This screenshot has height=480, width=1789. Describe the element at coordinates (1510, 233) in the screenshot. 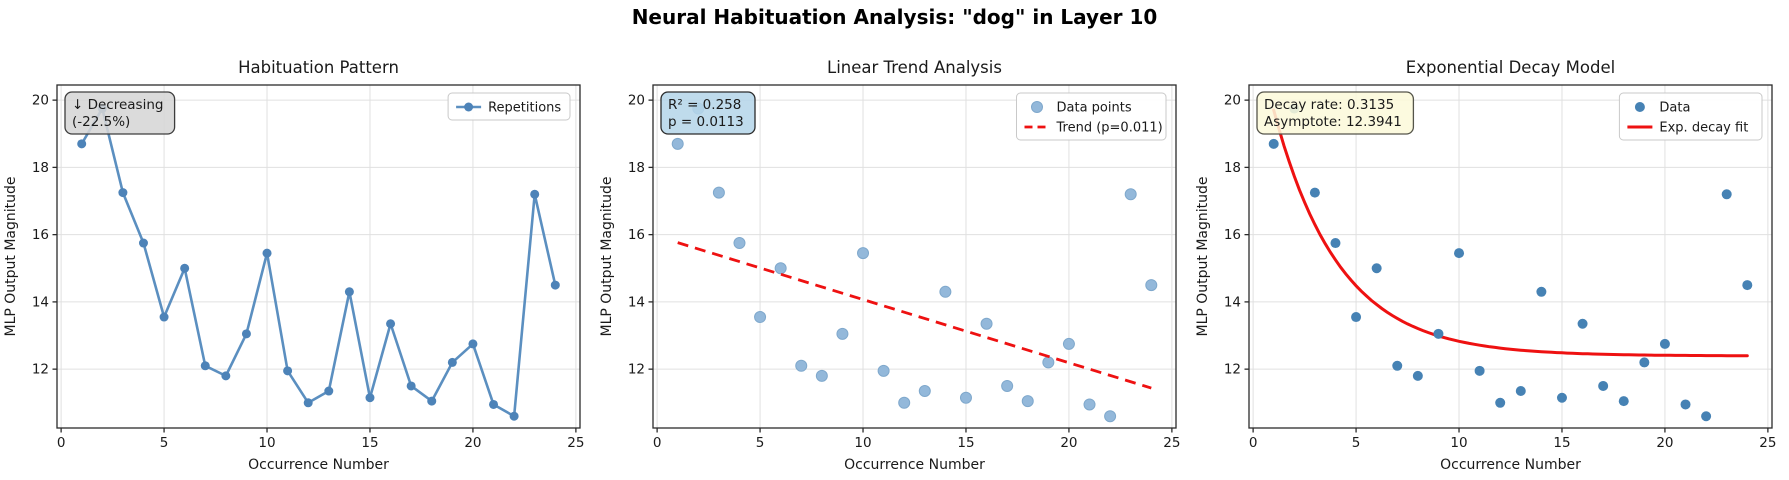

I see `fit-curve` at that location.